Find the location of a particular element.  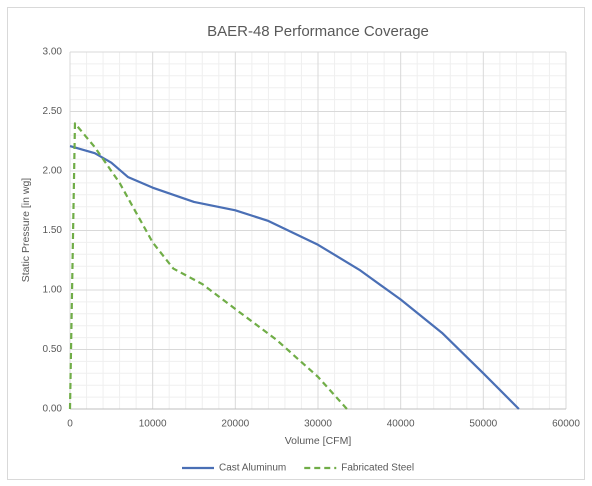

legend-label: Fabricated Steel is located at coordinates (377, 468).